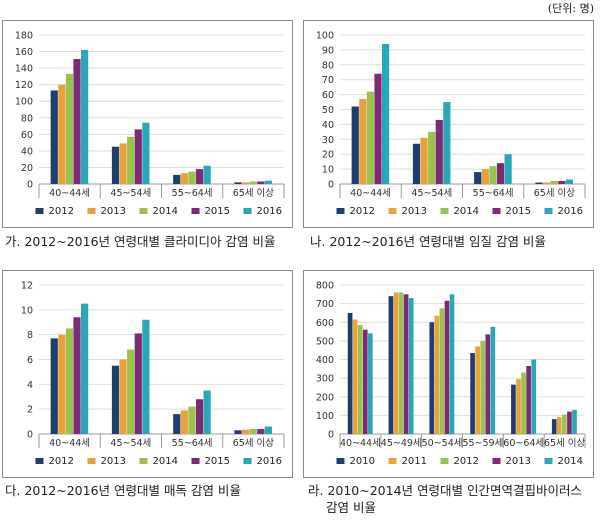 Image resolution: width=600 pixels, height=527 pixels. What do you see at coordinates (325, 304) in the screenshot?
I see `y-tick-label: 700` at bounding box center [325, 304].